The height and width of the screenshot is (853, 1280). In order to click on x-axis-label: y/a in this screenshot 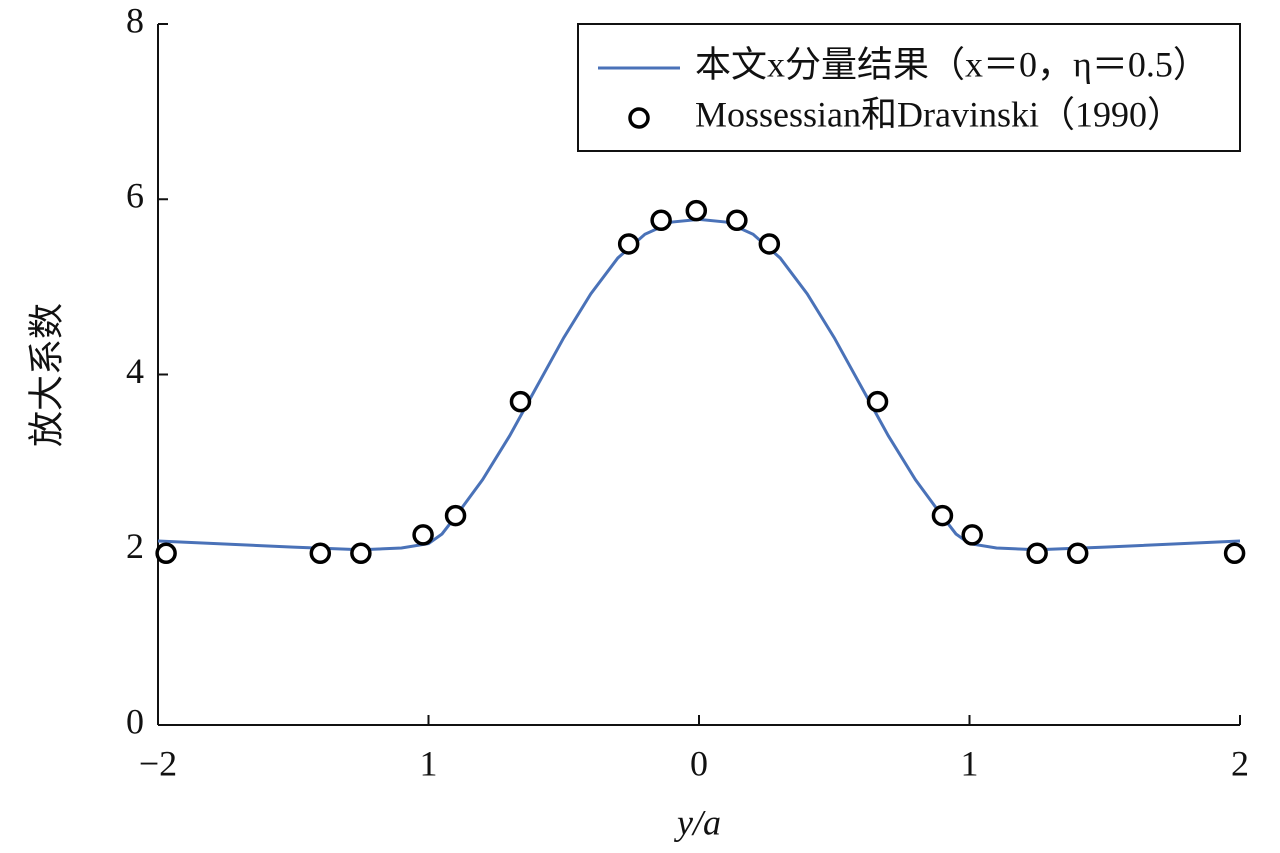, I will do `click(697, 822)`.